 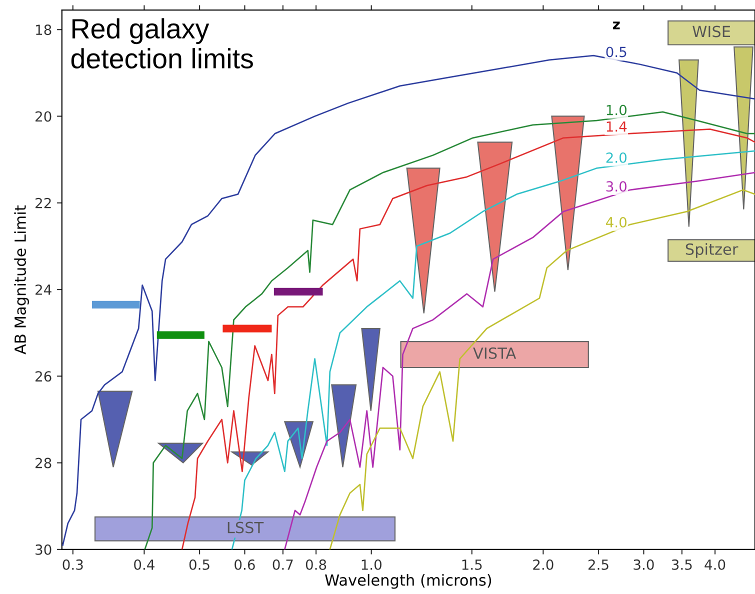 What do you see at coordinates (543, 564) in the screenshot?
I see `x-tick-label: 2.0` at bounding box center [543, 564].